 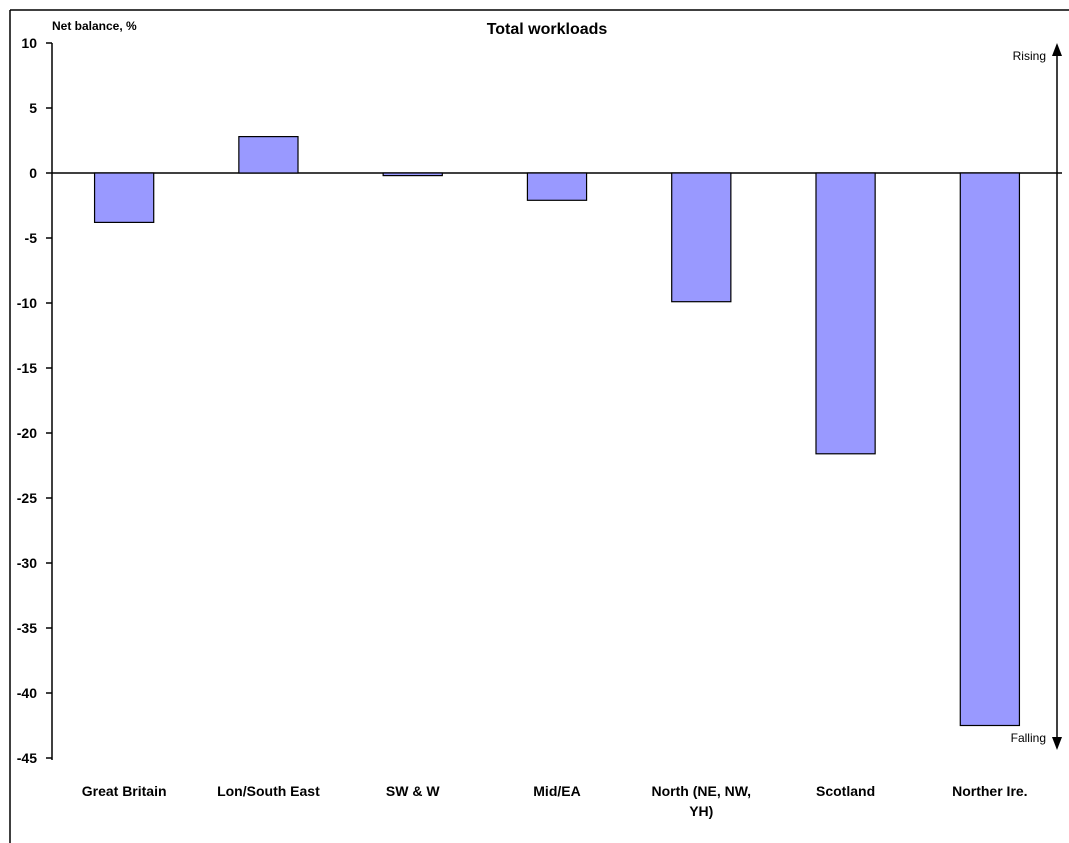 I want to click on y-tick-label: -30, so click(x=27, y=563).